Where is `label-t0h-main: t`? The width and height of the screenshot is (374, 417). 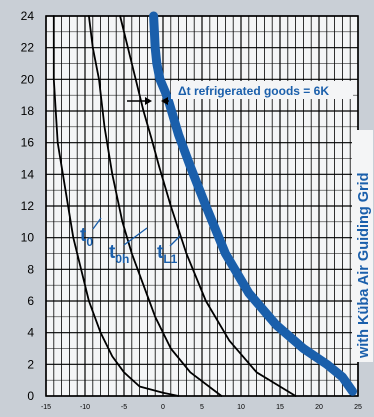 label-t0h-main: t is located at coordinates (112, 252).